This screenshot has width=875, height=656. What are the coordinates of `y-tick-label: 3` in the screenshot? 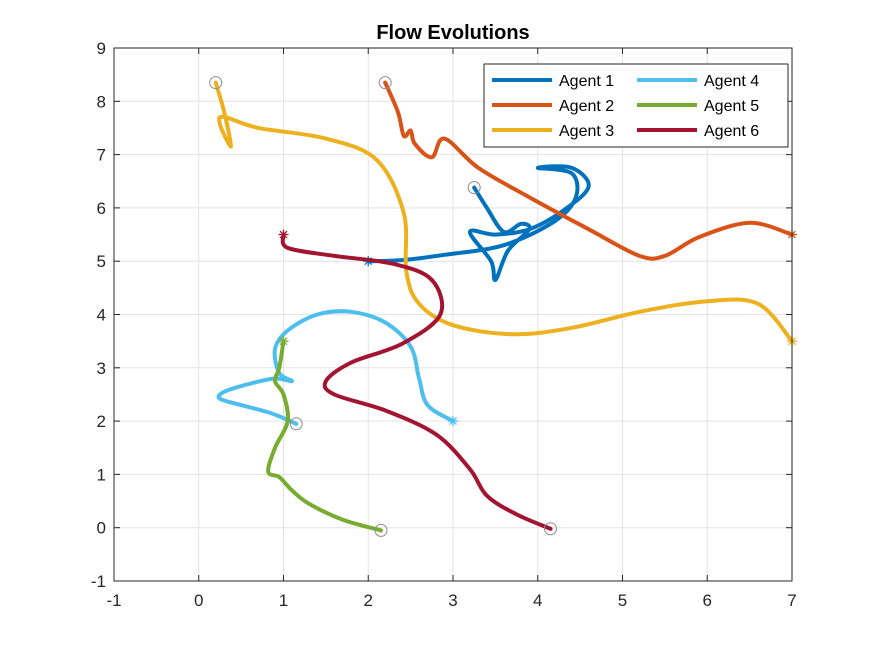 It's located at (101, 368).